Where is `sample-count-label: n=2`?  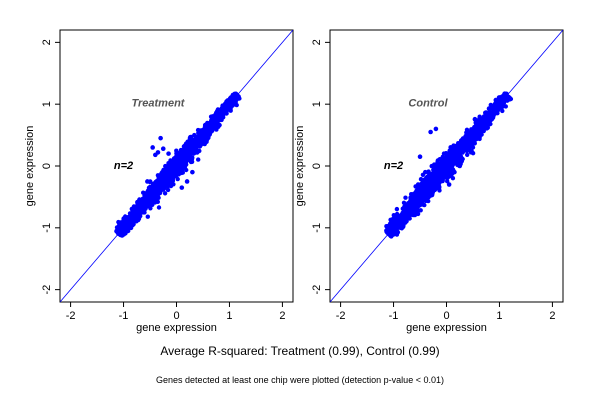
sample-count-label: n=2 is located at coordinates (123, 166).